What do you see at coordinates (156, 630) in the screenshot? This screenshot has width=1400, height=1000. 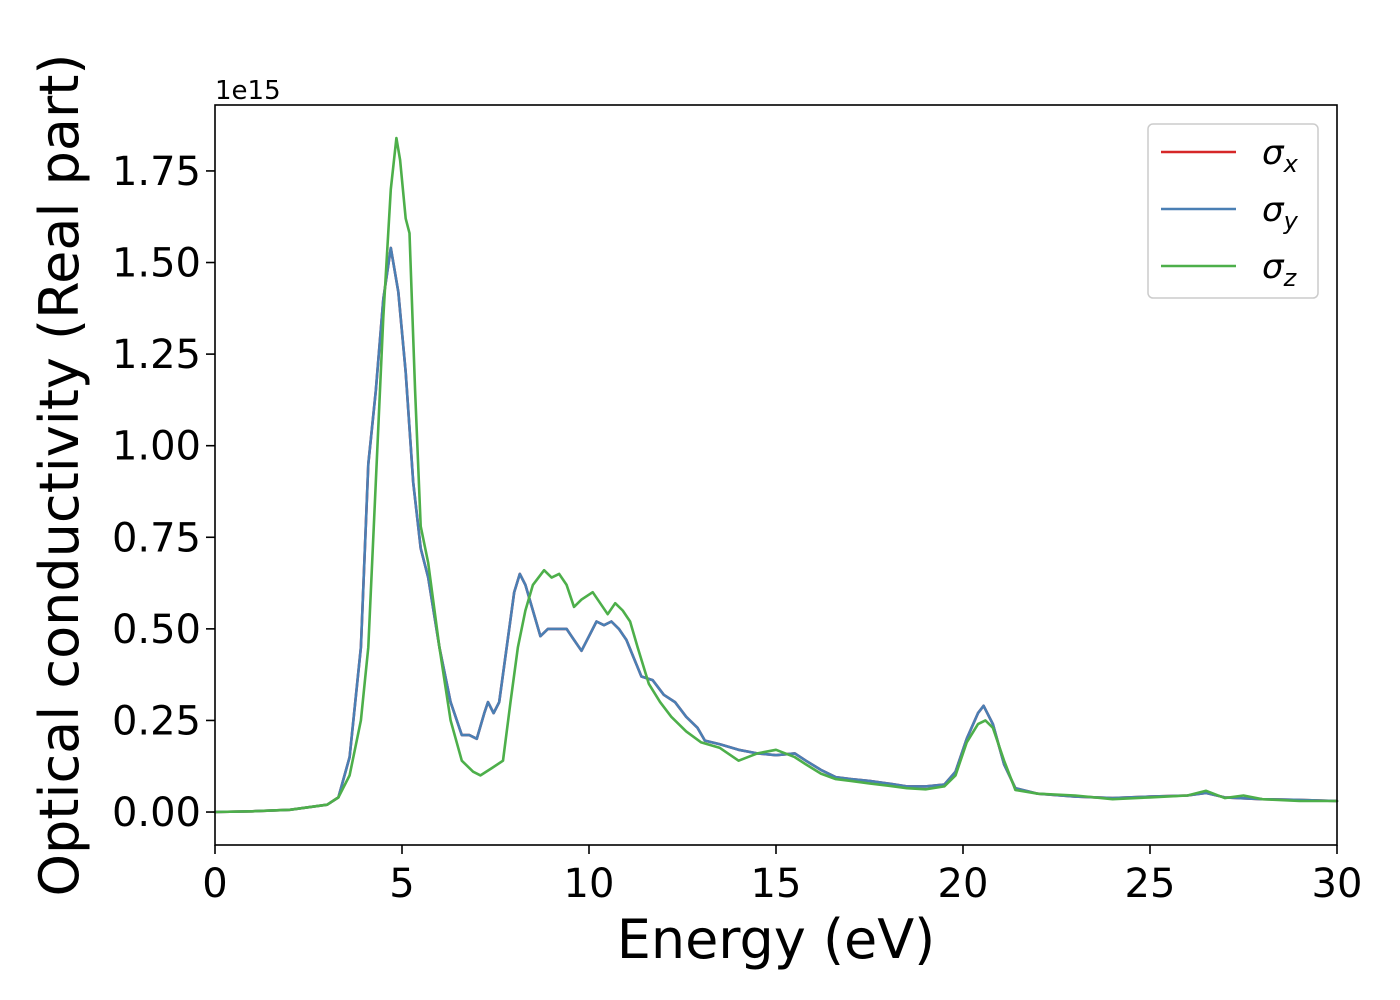 I see `y-tick-label: 0.50` at bounding box center [156, 630].